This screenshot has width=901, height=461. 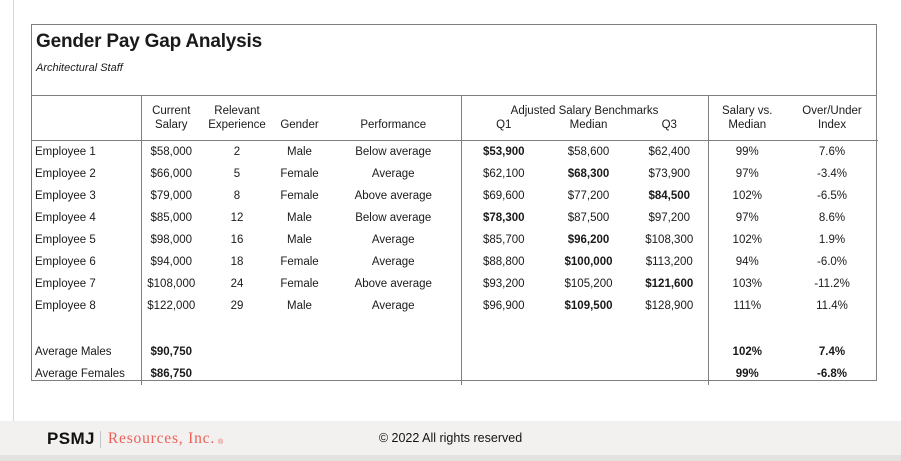 What do you see at coordinates (394, 151) in the screenshot?
I see `cell-performance: Below average` at bounding box center [394, 151].